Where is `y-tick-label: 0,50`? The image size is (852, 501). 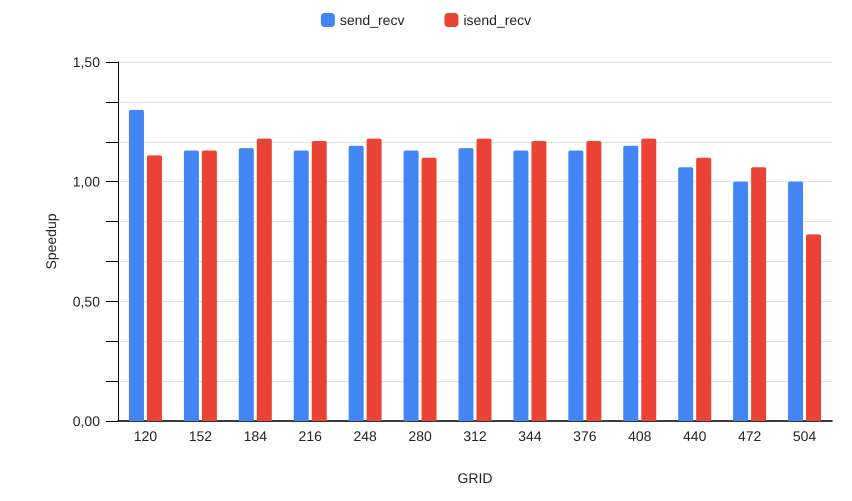
y-tick-label: 0,50 is located at coordinates (86, 301).